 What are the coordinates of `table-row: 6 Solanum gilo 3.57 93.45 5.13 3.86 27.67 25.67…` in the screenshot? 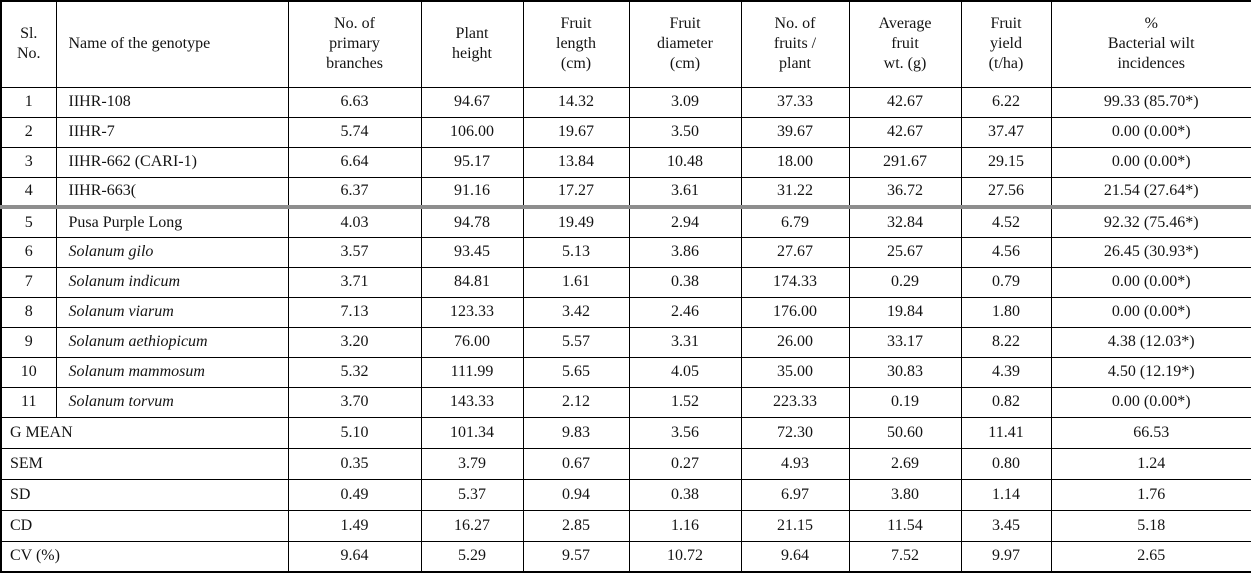 It's located at (625, 252).